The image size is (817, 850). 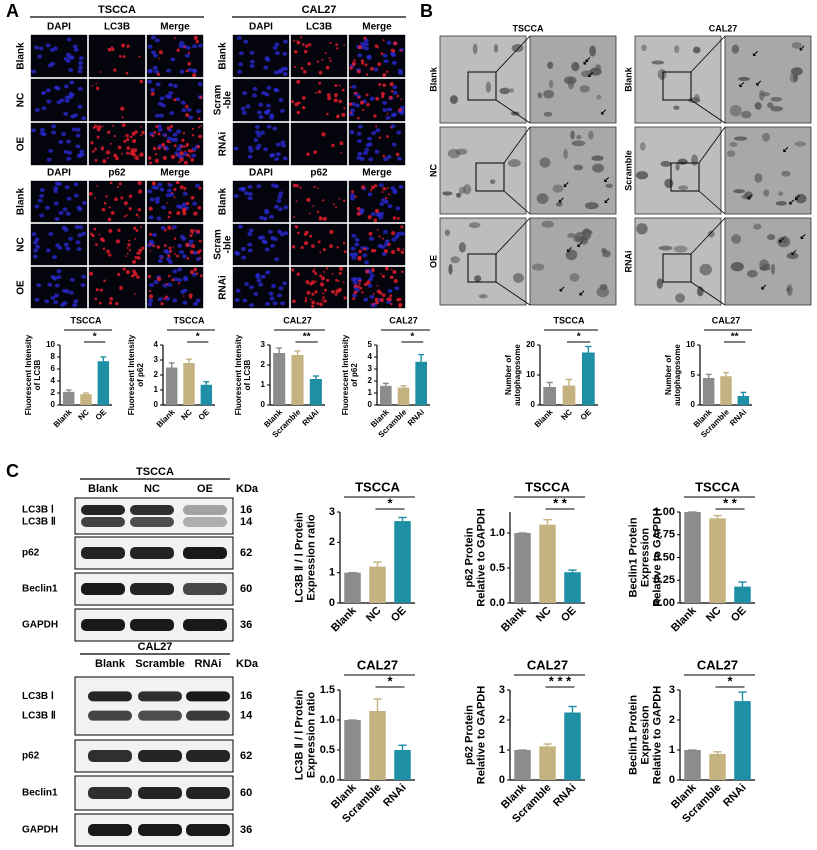 I want to click on bar, so click(x=550, y=396).